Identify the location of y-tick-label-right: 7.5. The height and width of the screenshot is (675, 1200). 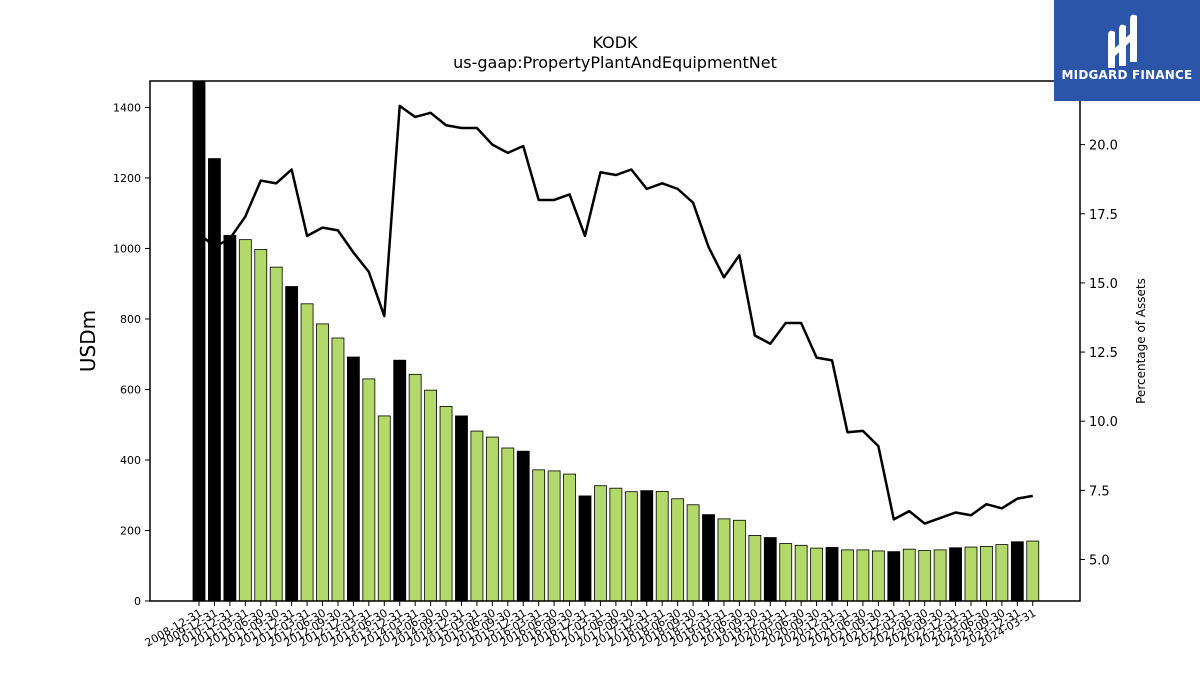
(1099, 491).